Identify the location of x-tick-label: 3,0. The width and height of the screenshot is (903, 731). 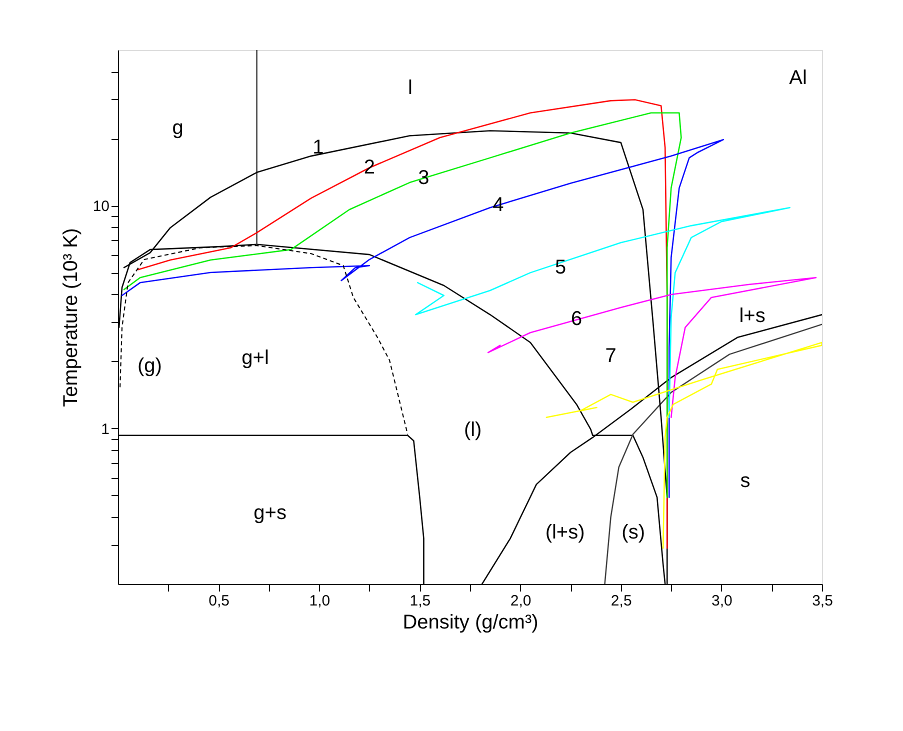
(722, 601).